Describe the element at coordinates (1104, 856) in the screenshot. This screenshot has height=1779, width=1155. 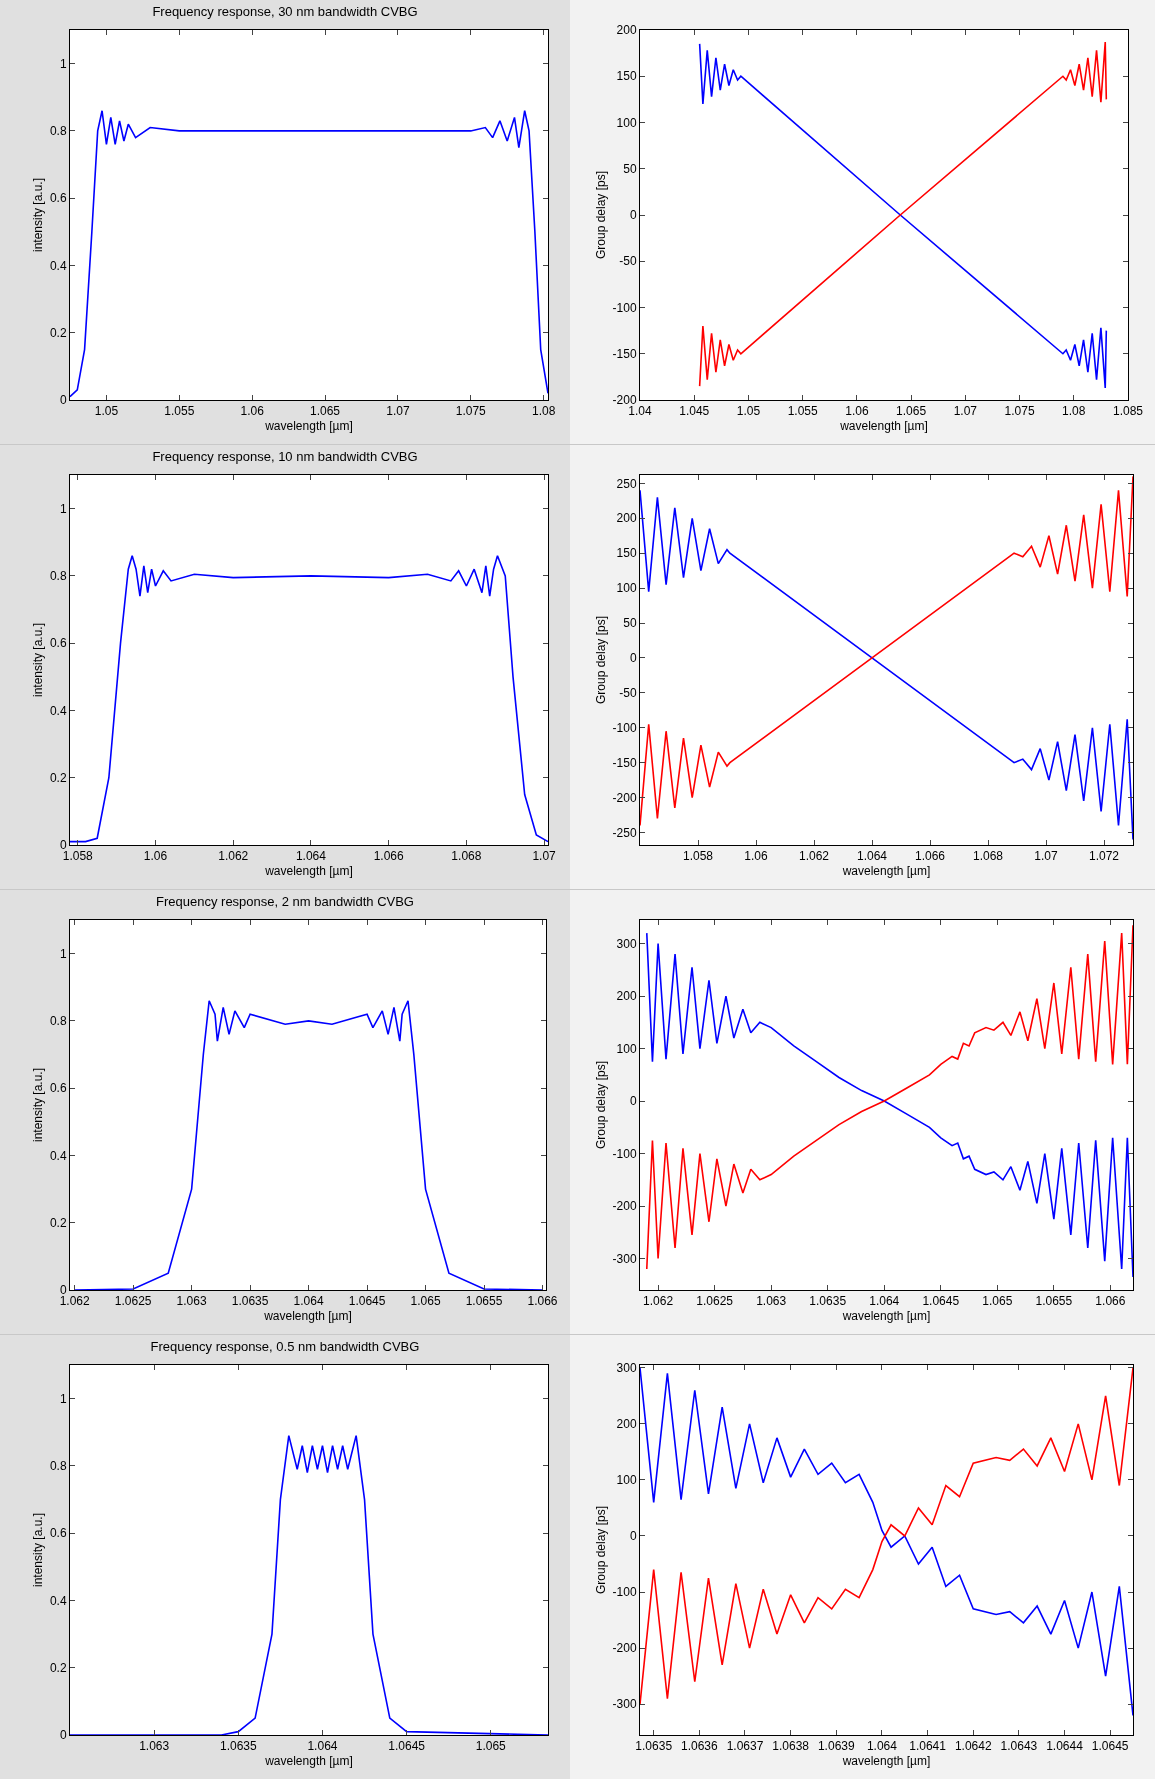
I see `x-tick-label: 1.072` at that location.